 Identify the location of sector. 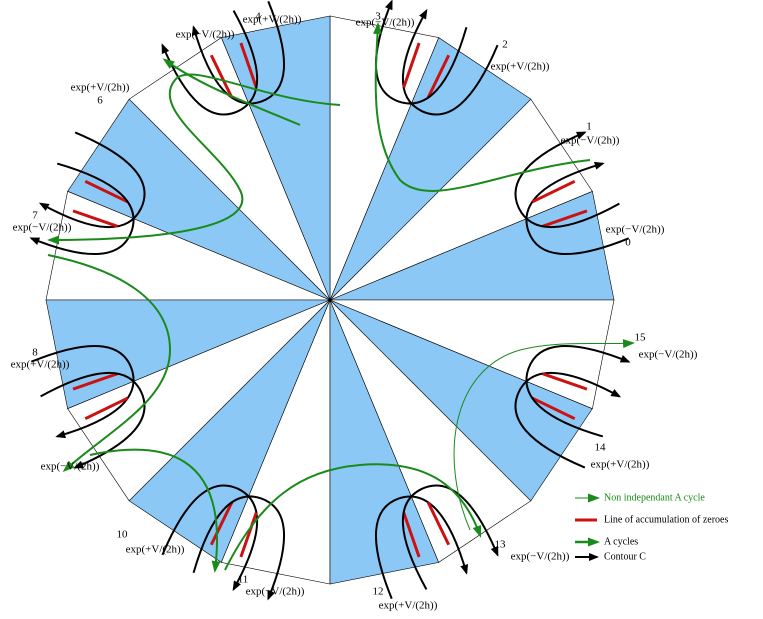
(472, 354).